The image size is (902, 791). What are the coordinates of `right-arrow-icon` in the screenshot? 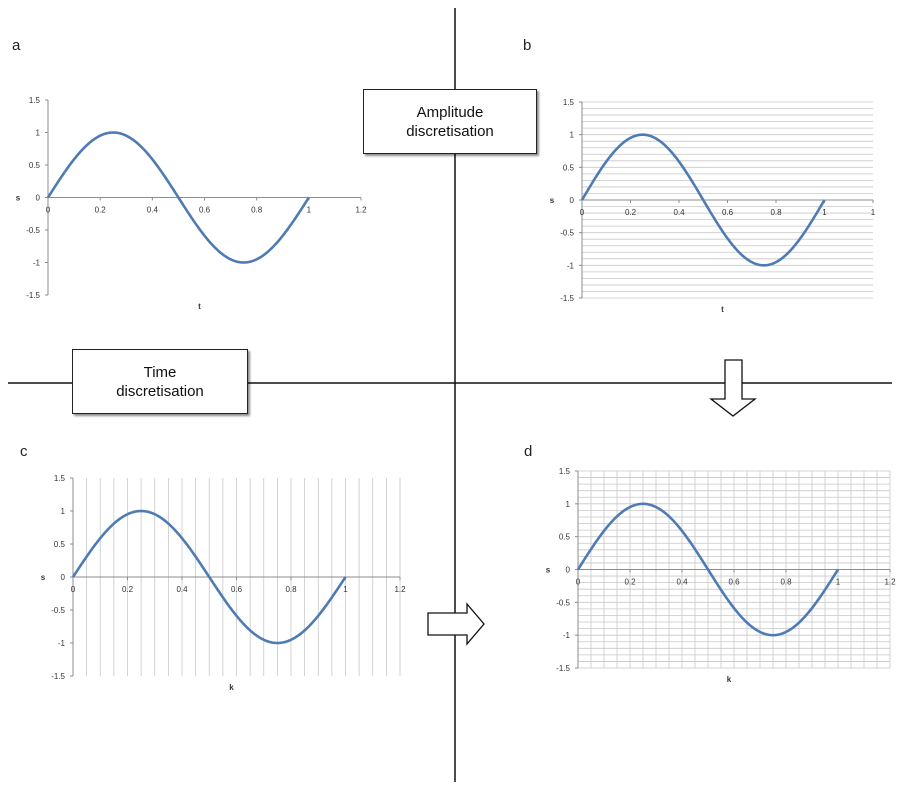 It's located at (456, 624).